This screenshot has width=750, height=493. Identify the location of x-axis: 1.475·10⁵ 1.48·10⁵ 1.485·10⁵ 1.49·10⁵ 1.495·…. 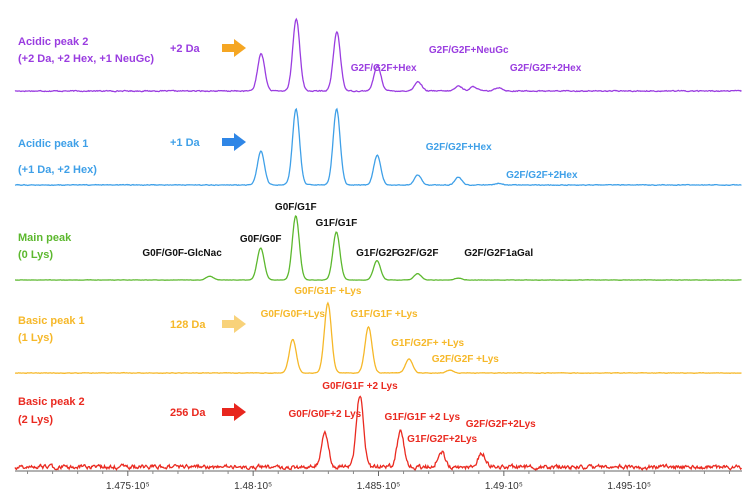
(378, 481).